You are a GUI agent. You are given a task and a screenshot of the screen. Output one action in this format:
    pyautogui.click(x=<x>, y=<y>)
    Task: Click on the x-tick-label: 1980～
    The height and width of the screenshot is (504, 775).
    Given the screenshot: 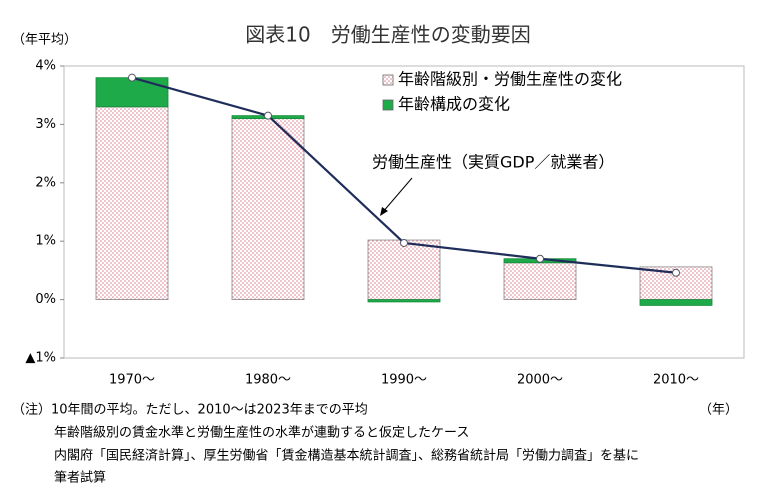 What is the action you would take?
    pyautogui.click(x=268, y=380)
    